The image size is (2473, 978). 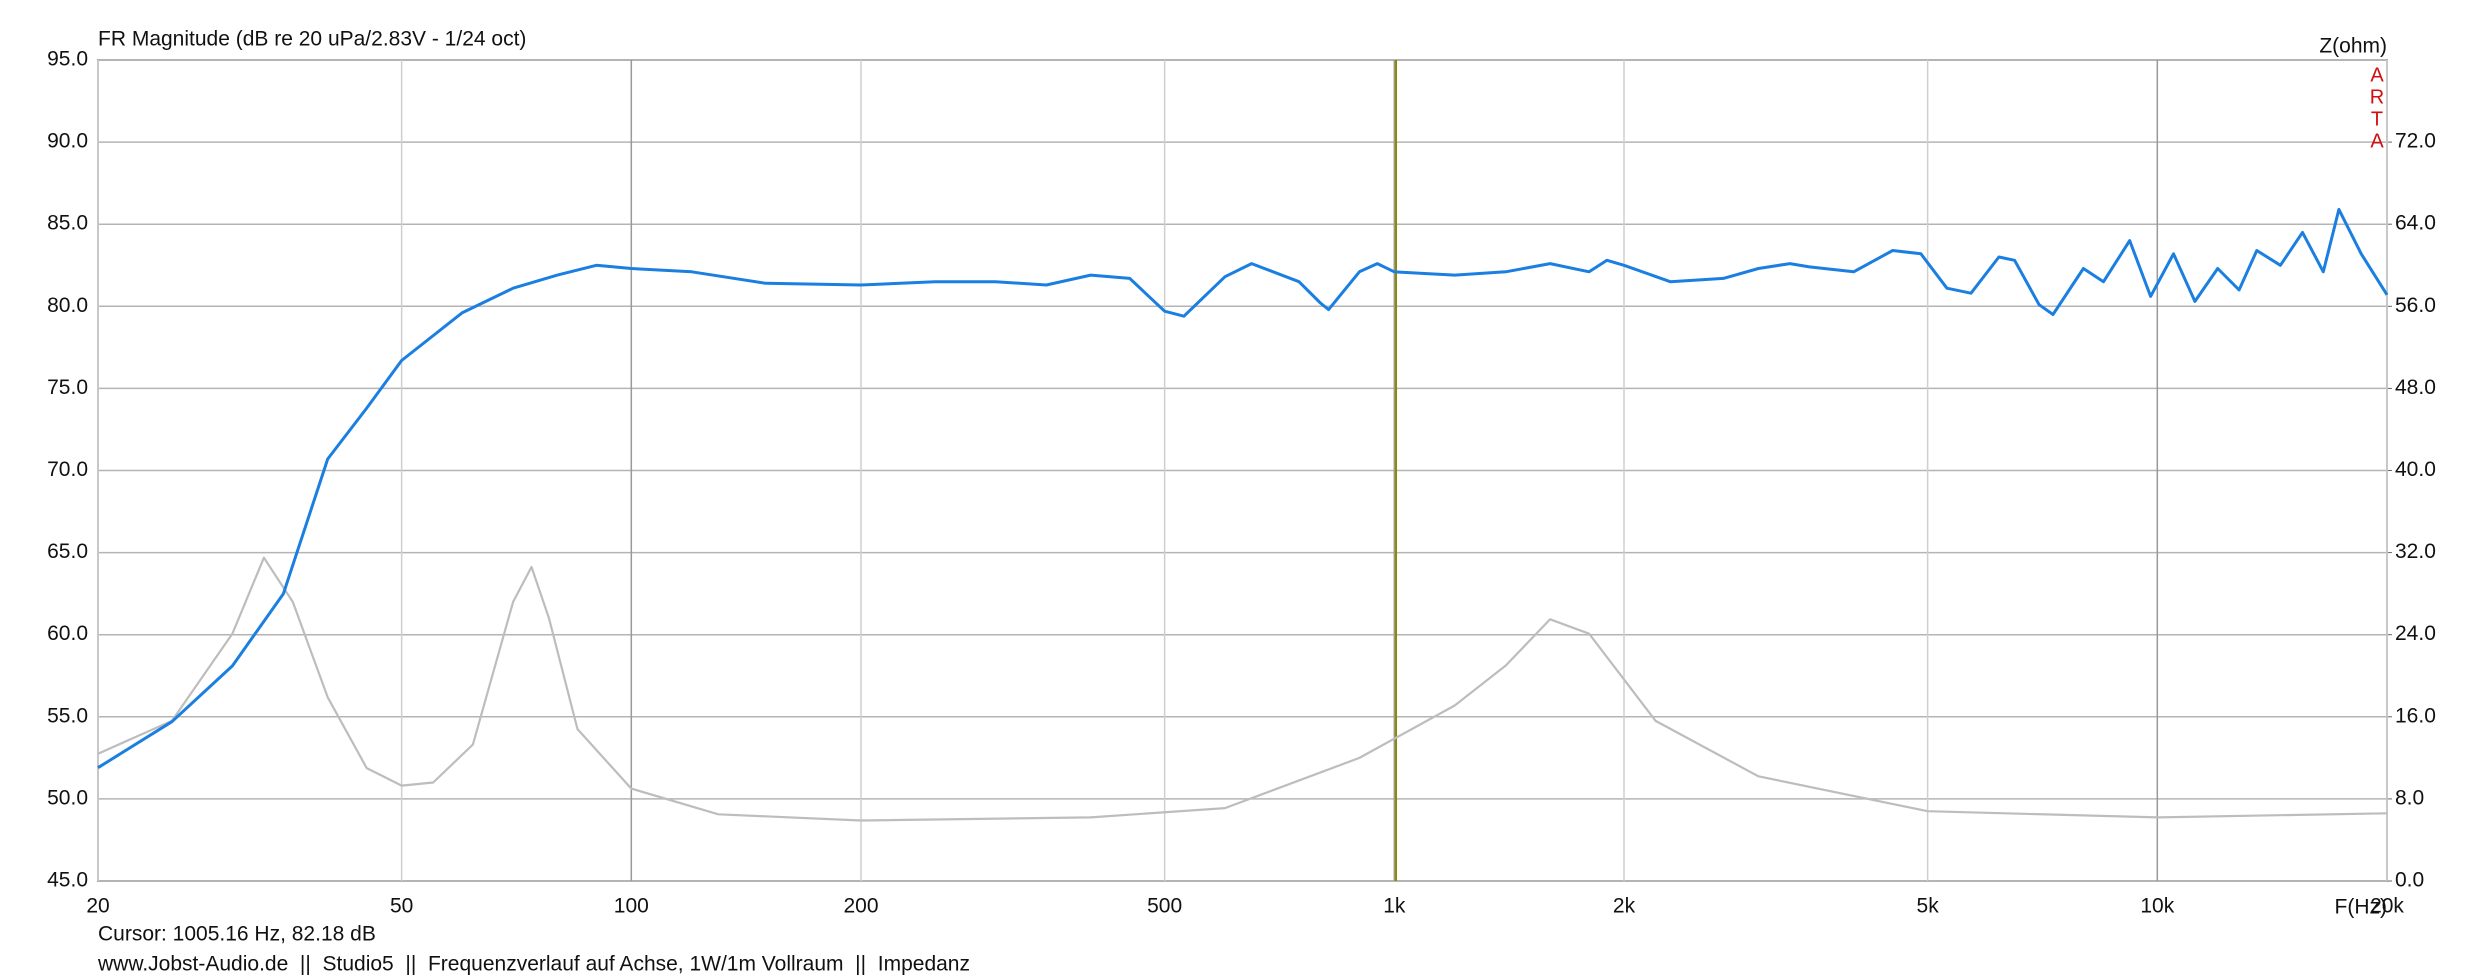 What do you see at coordinates (2377, 119) in the screenshot?
I see `watermark-letter: T` at bounding box center [2377, 119].